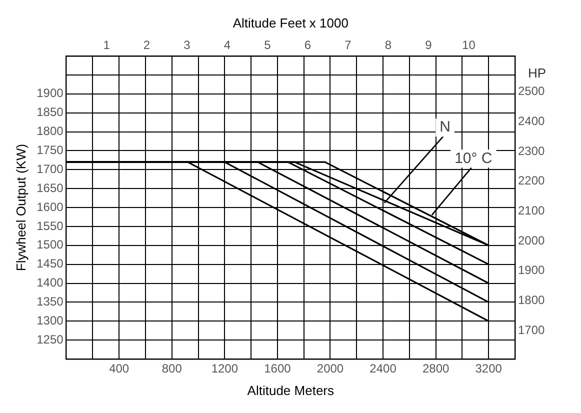 This screenshot has width=581, height=413. I want to click on y2-tick-label: 1700, so click(532, 329).